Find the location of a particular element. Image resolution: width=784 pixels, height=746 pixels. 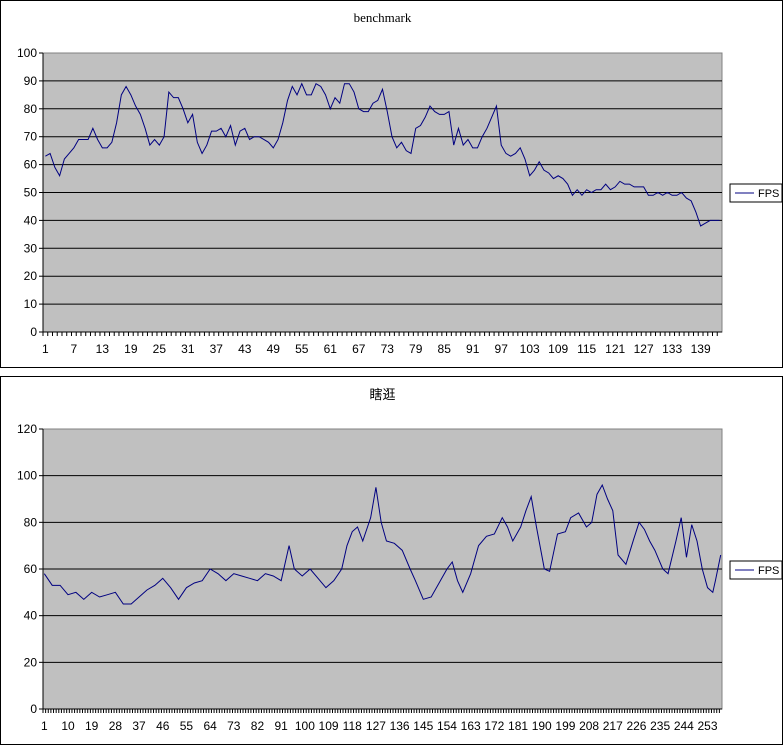

x-tick-label: 64 is located at coordinates (210, 726).